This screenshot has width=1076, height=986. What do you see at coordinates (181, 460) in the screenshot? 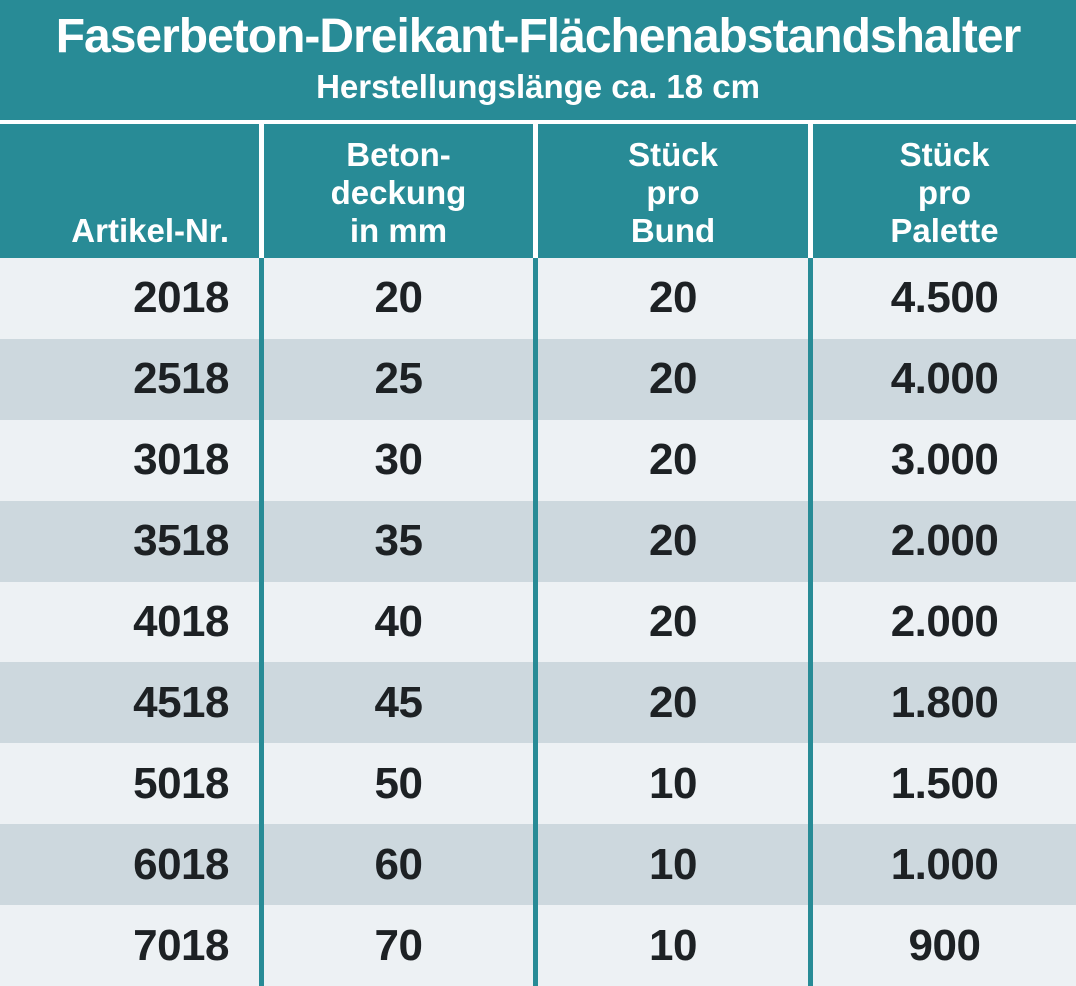
I see `cell-artikel-nr: 3018` at bounding box center [181, 460].